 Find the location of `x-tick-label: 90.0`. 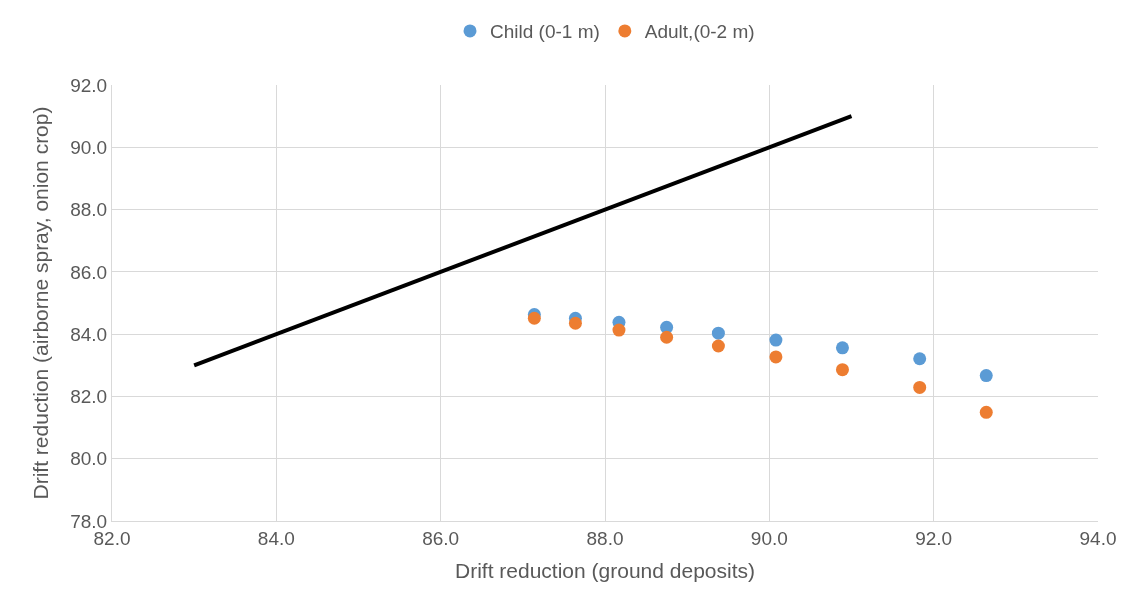

x-tick-label: 90.0 is located at coordinates (769, 538).